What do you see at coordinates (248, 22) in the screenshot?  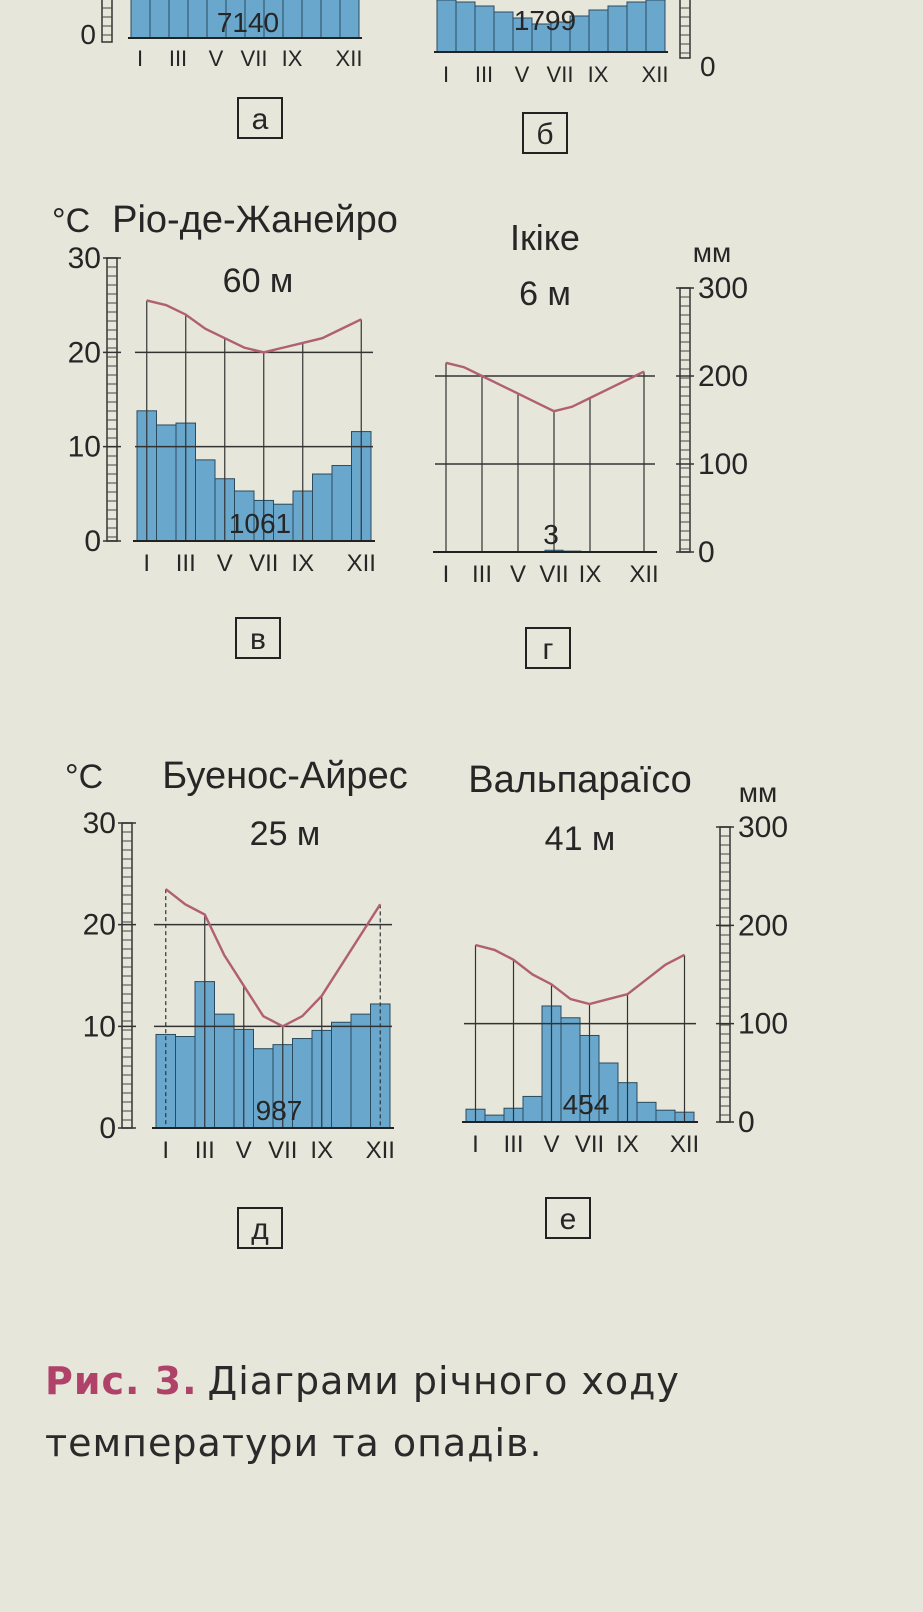 I see `annual-precip-total: 7140` at bounding box center [248, 22].